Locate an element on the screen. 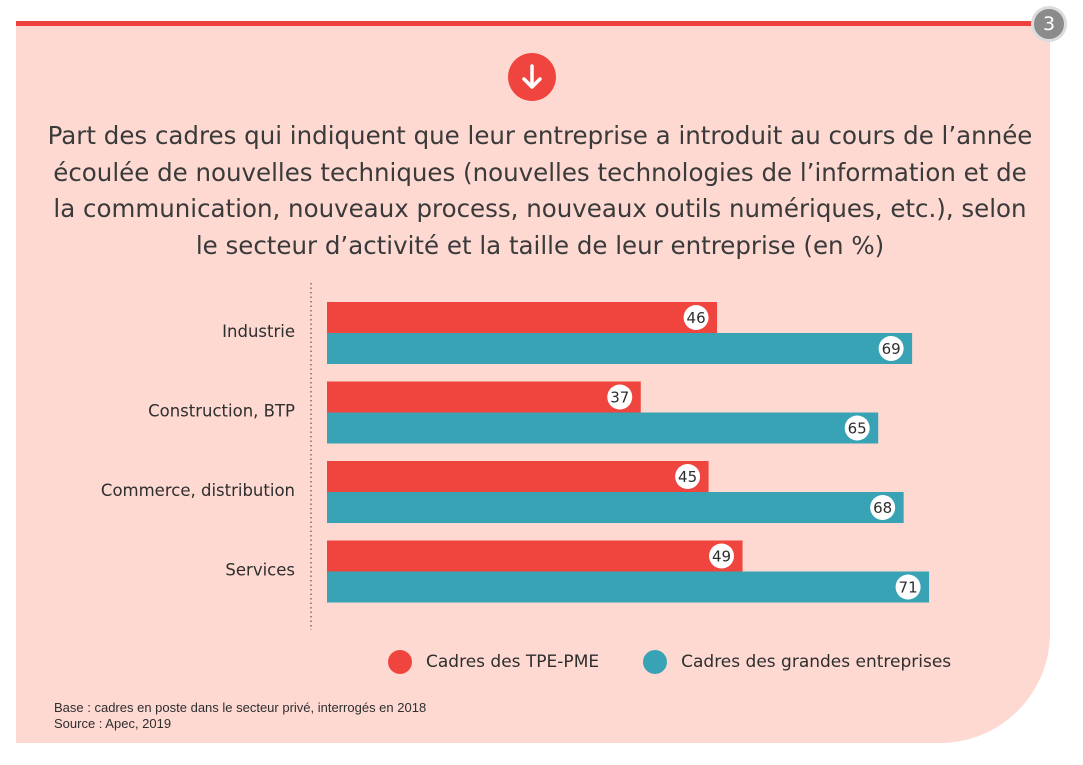 The height and width of the screenshot is (765, 1083). category-label-commerce-distribution: Commerce, distribution is located at coordinates (198, 490).